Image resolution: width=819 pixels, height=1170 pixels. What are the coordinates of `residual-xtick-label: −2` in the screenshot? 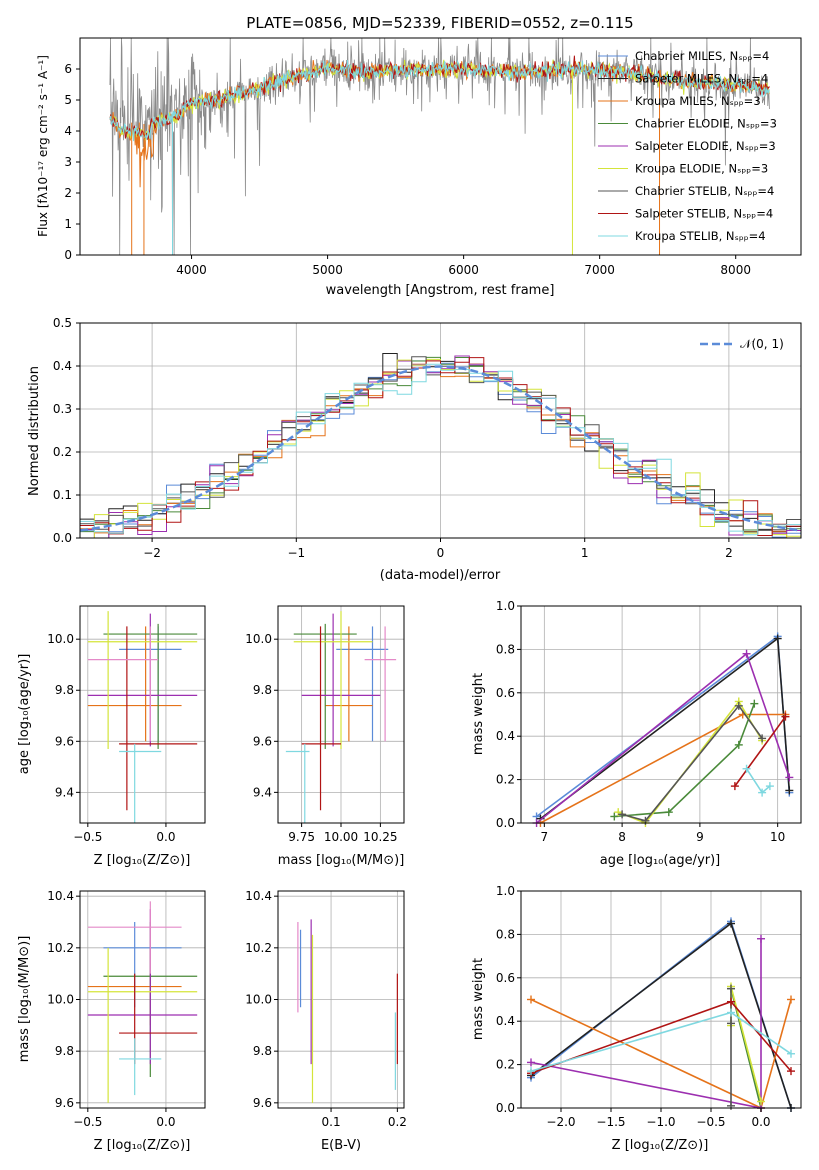 It's located at (152, 553).